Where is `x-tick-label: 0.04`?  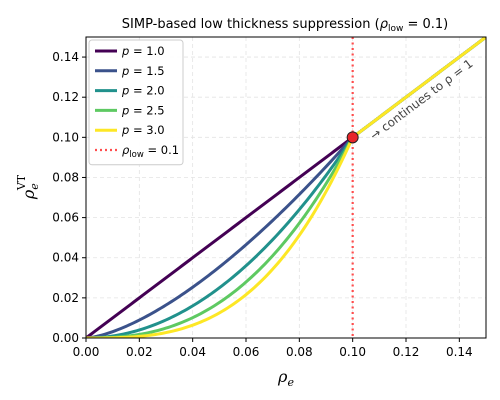 x-tick-label: 0.04 is located at coordinates (192, 352).